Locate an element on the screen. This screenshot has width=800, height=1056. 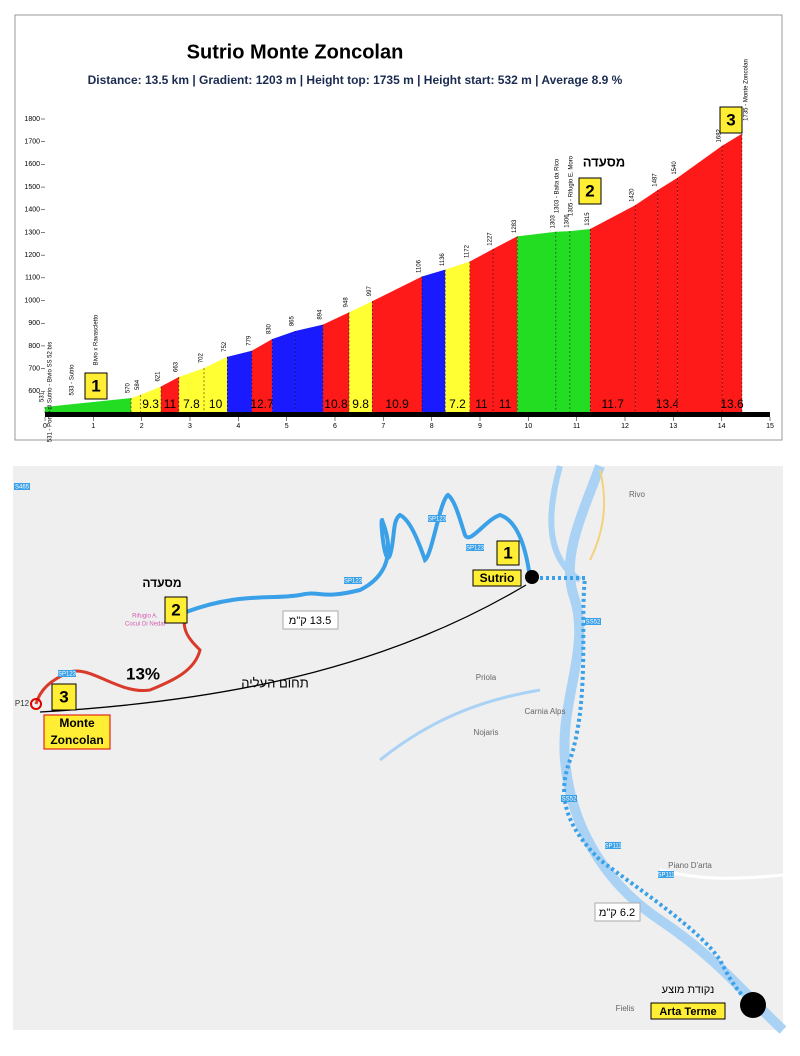
start-icon is located at coordinates (753, 1005).